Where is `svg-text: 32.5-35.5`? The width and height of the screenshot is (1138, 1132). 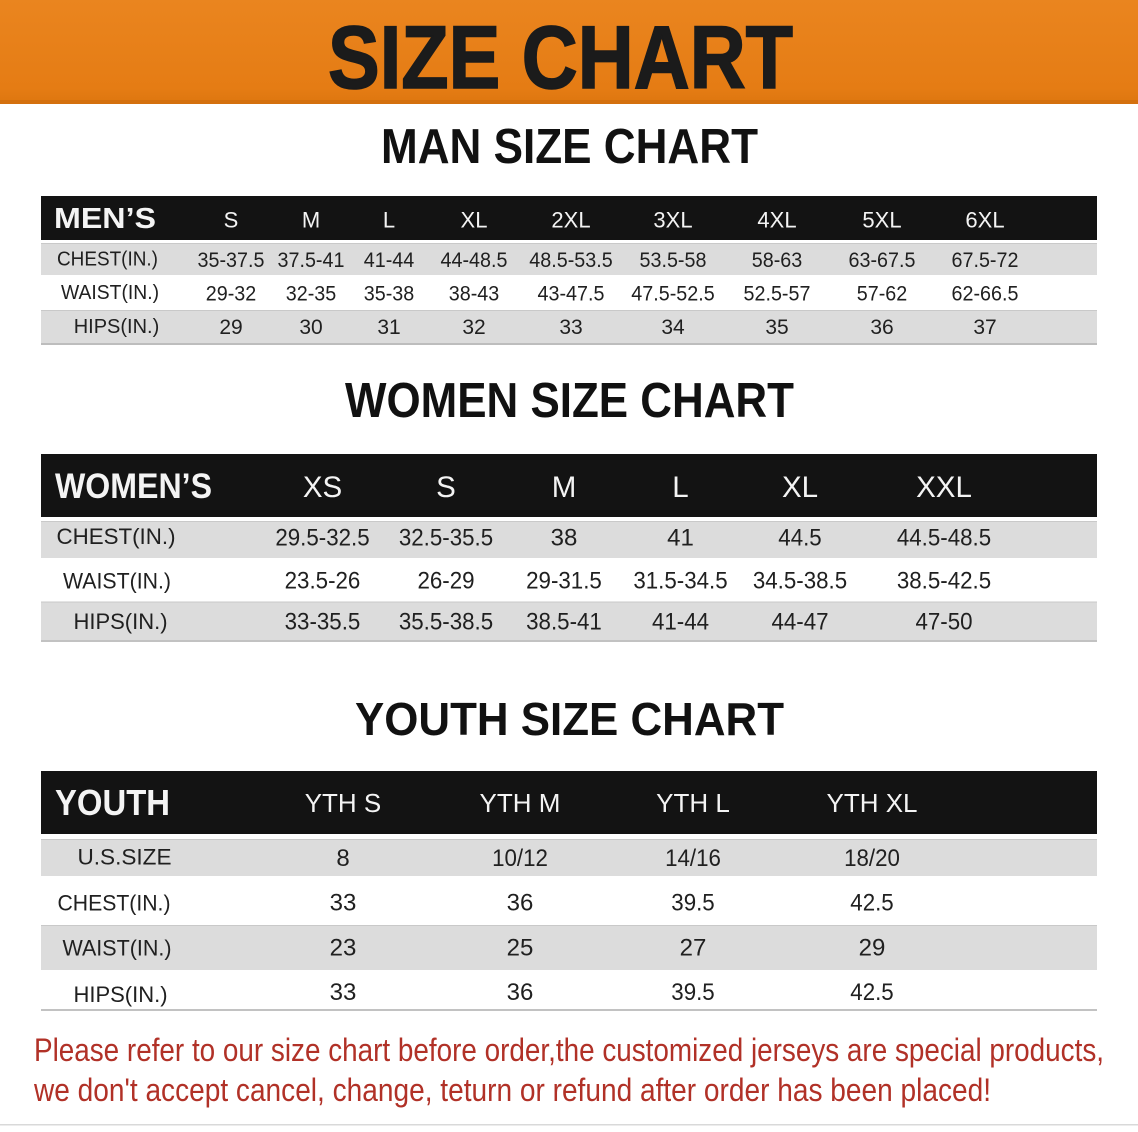
svg-text: 32.5-35.5 is located at coordinates (446, 538).